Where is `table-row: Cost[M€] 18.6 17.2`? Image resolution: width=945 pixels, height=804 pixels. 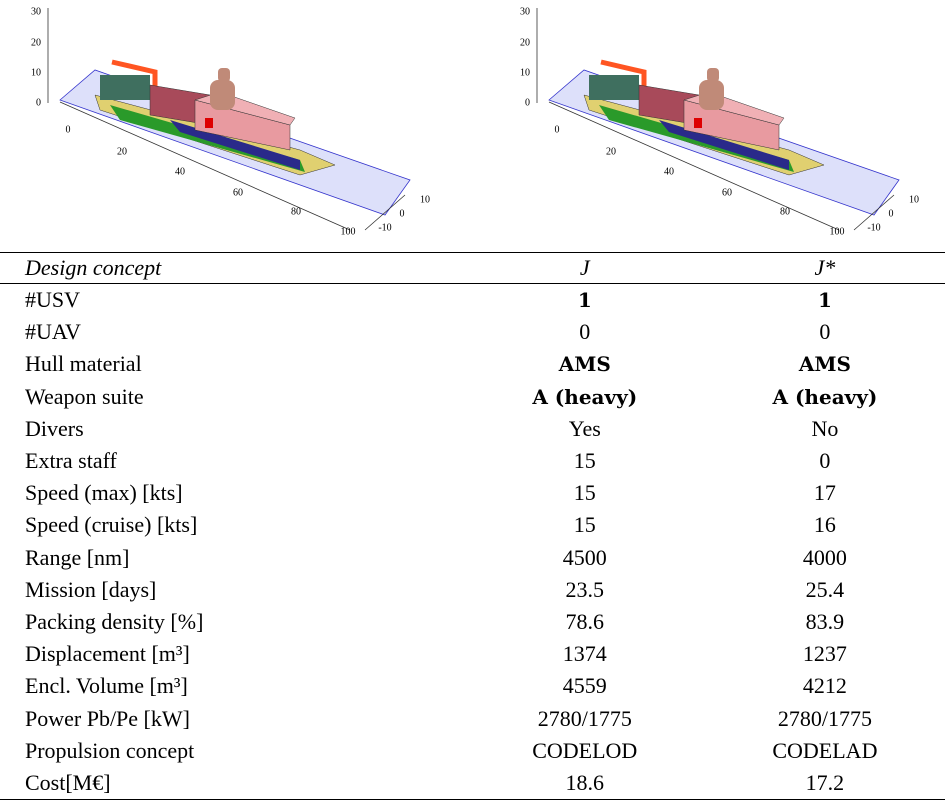
table-row: Cost[M€] 18.6 17.2 is located at coordinates (472, 783).